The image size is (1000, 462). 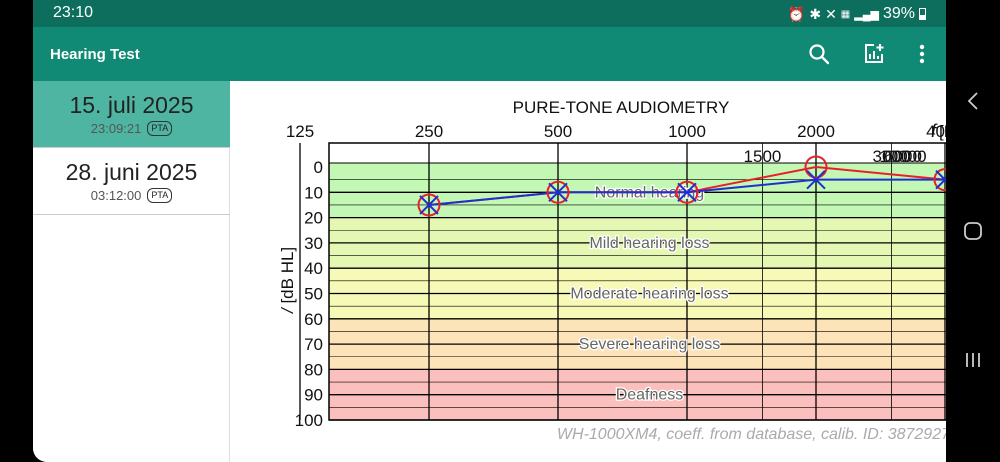 I want to click on y-tick-label: 60, so click(x=313, y=319).